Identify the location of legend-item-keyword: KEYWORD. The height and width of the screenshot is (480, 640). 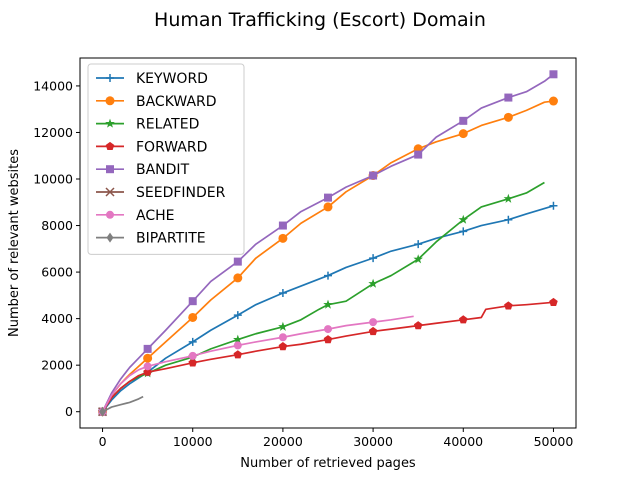
(152, 79).